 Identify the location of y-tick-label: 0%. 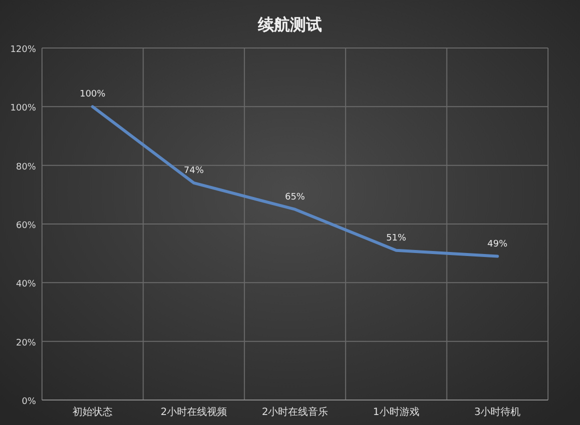
(29, 402).